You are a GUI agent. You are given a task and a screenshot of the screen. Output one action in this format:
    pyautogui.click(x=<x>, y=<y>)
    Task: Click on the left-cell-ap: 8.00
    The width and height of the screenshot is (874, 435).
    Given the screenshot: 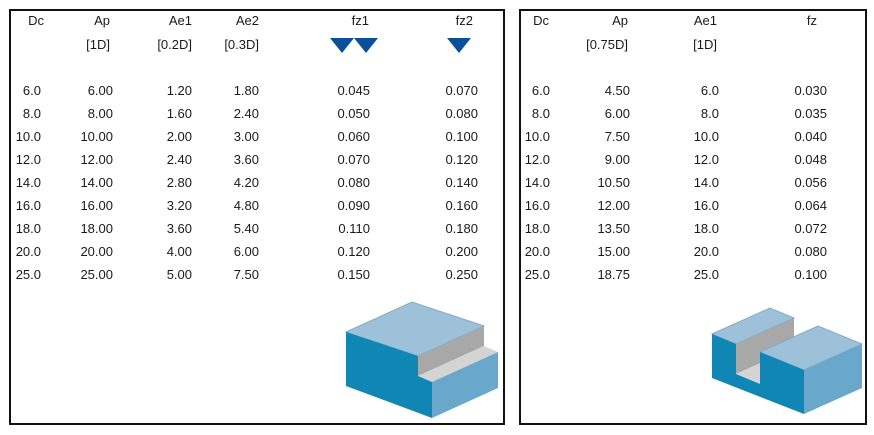 What is the action you would take?
    pyautogui.click(x=100, y=113)
    